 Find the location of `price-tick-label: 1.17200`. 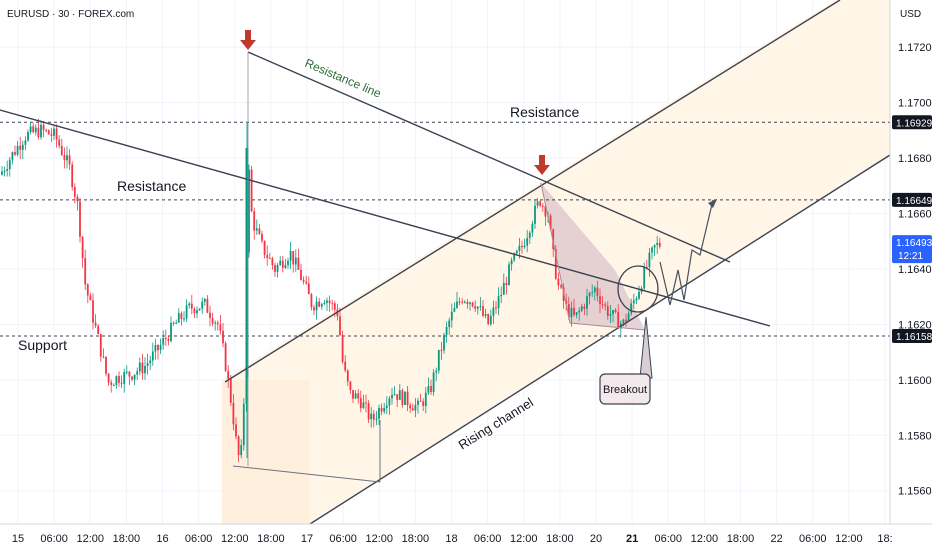

price-tick-label: 1.17200 is located at coordinates (915, 48).